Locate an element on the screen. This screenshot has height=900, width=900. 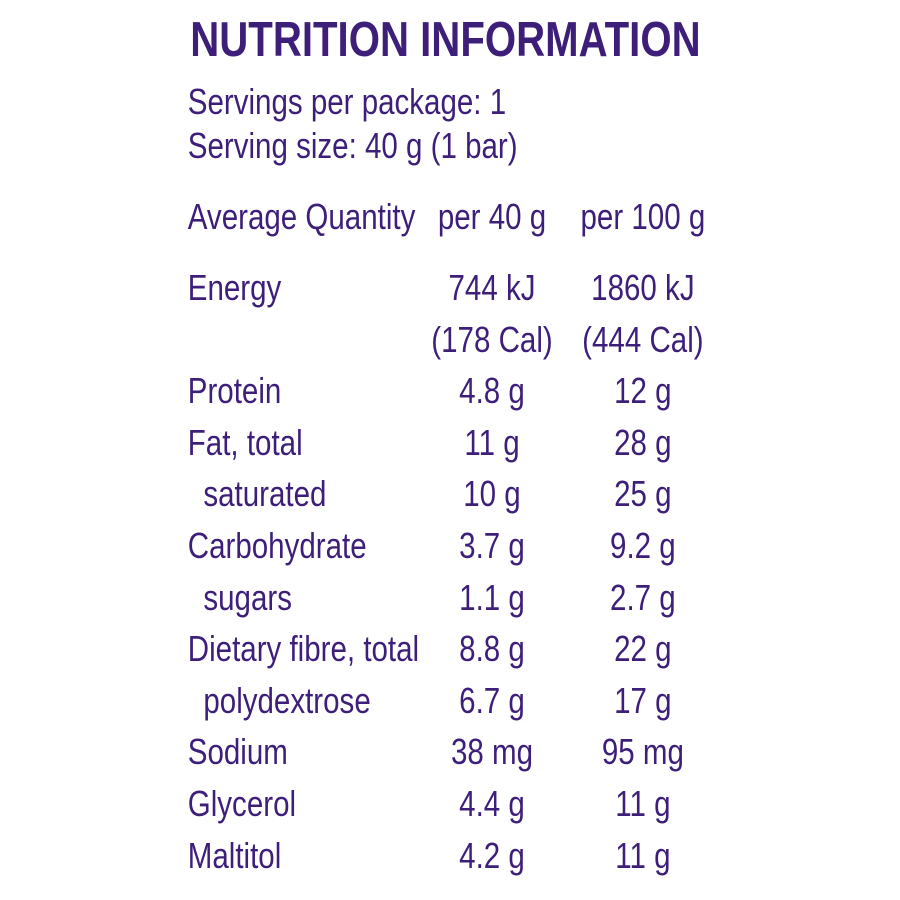
value-per-serving: 8.8 g is located at coordinates (492, 649).